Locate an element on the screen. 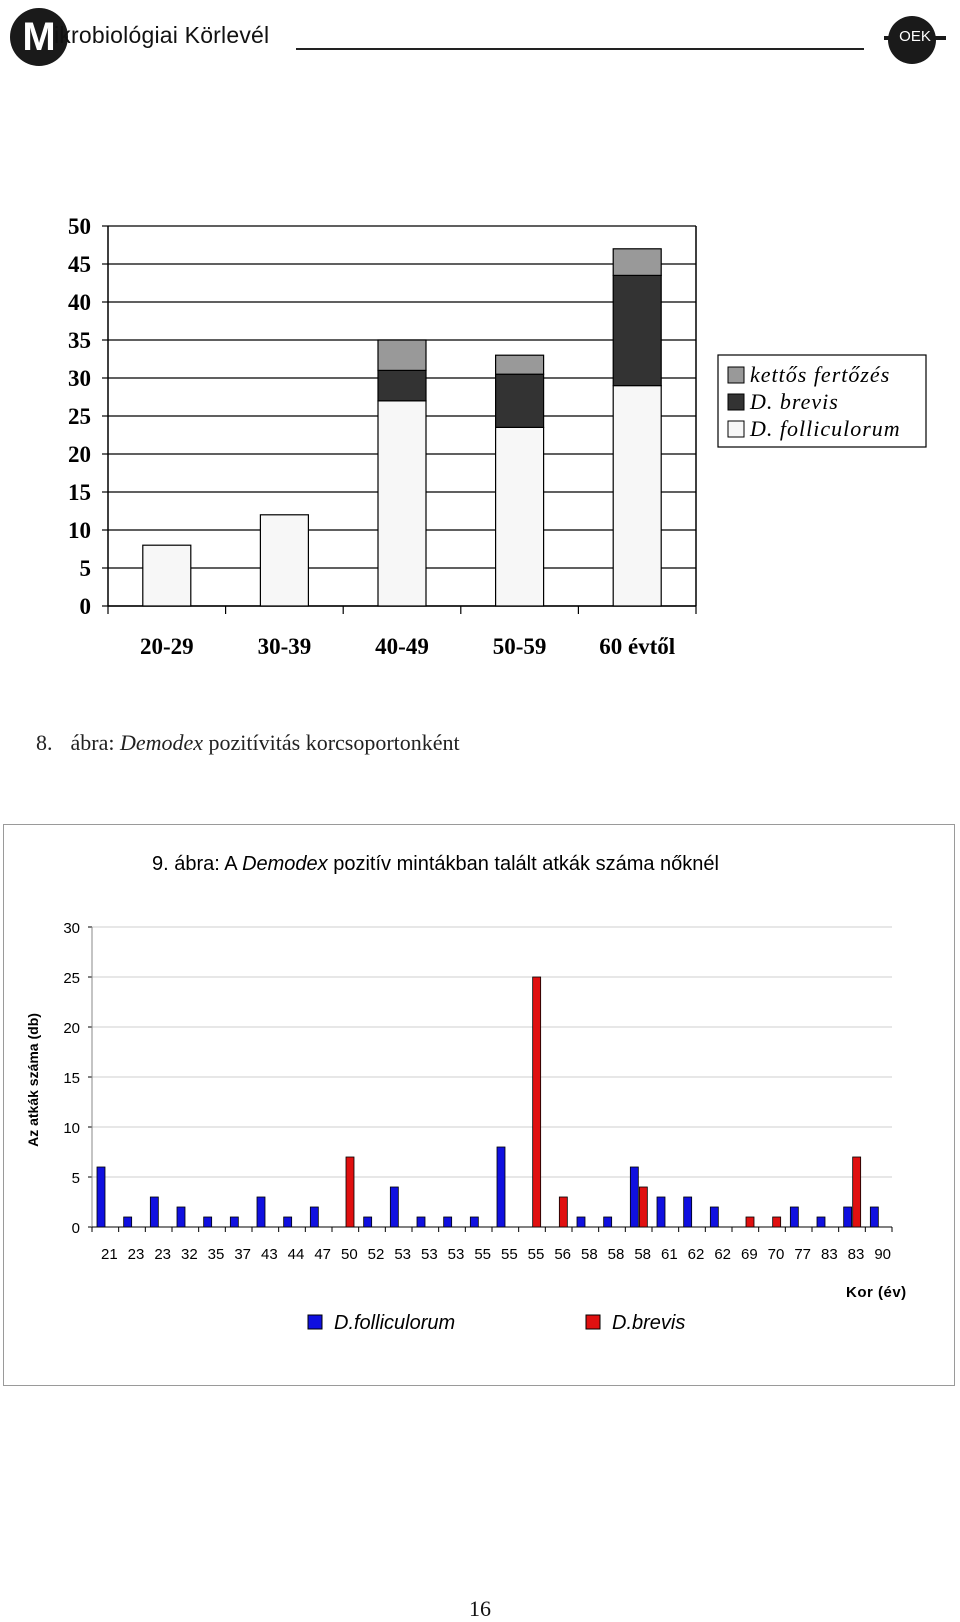 This screenshot has height=1622, width=960. x-tick-label: 50 is located at coordinates (349, 1254).